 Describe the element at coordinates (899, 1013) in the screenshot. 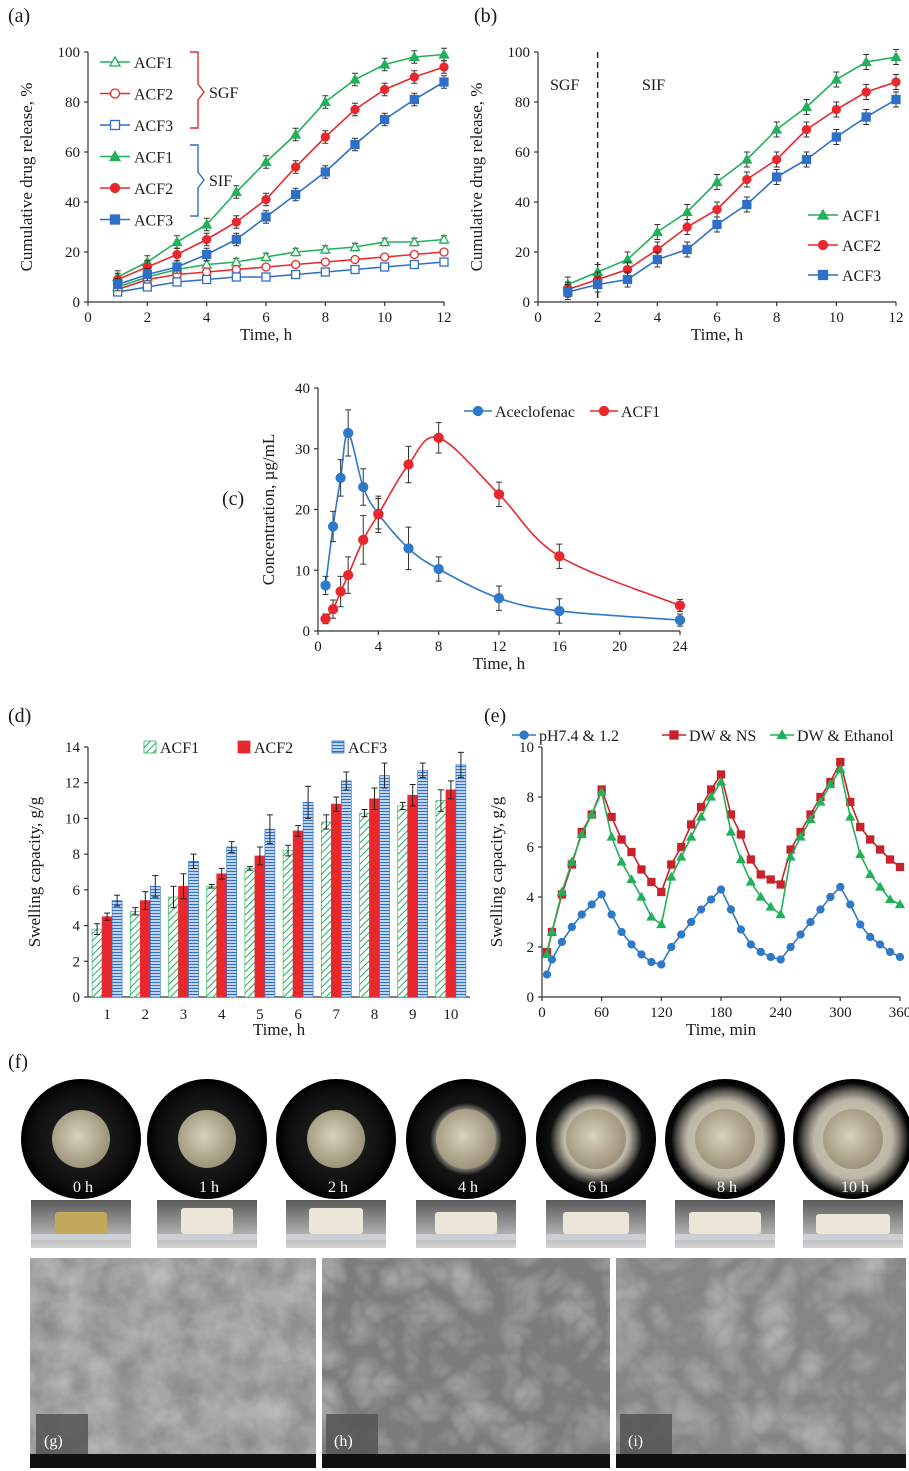

I see `x-tick-label: 360` at that location.